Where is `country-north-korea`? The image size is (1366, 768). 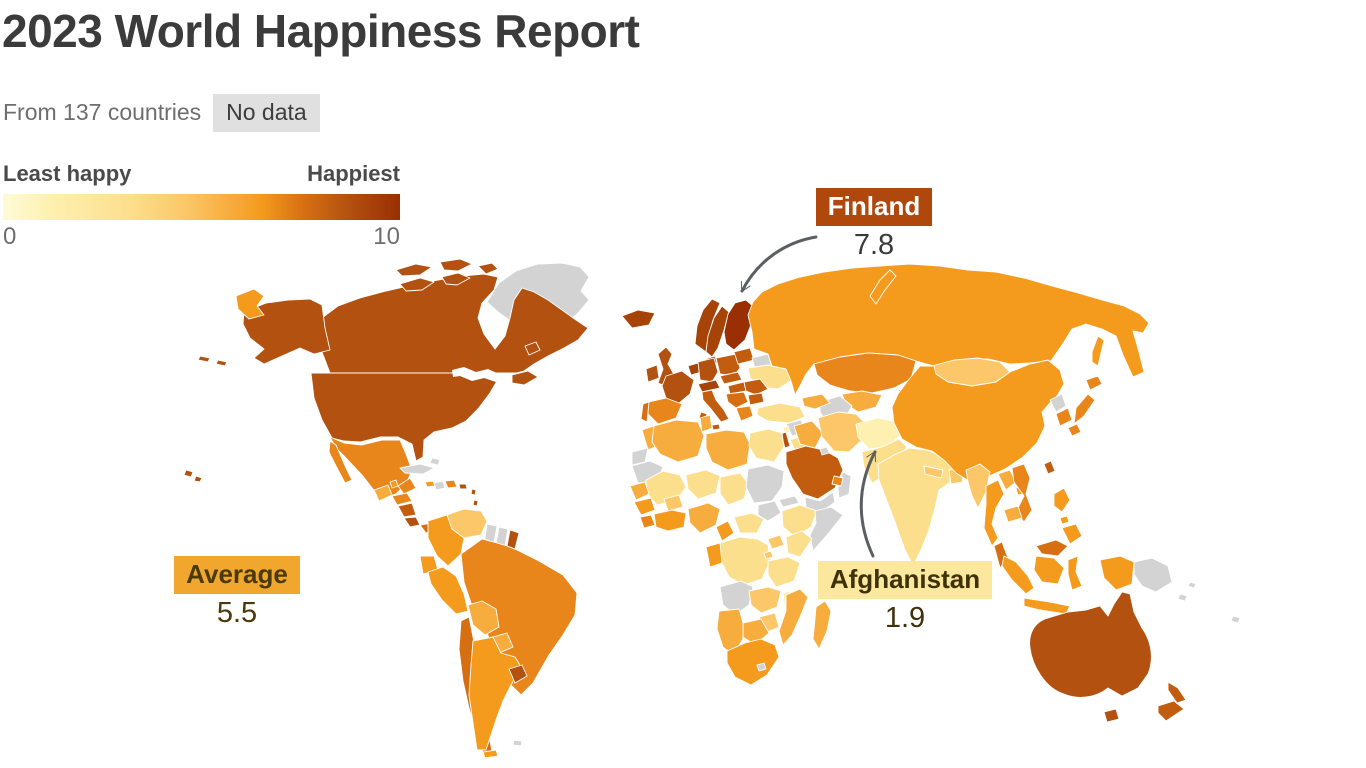
country-north-korea is located at coordinates (1058, 403).